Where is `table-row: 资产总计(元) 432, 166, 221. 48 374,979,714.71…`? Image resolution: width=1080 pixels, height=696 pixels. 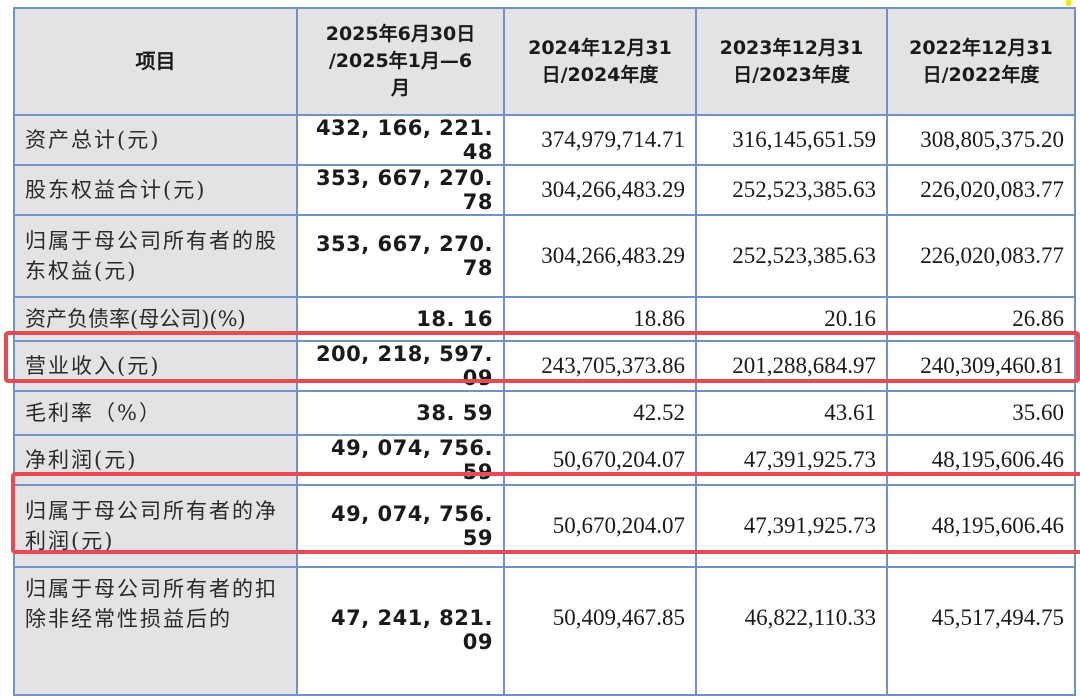
table-row: 资产总计(元) 432, 166, 221. 48 374,979,714.71… is located at coordinates (544, 140).